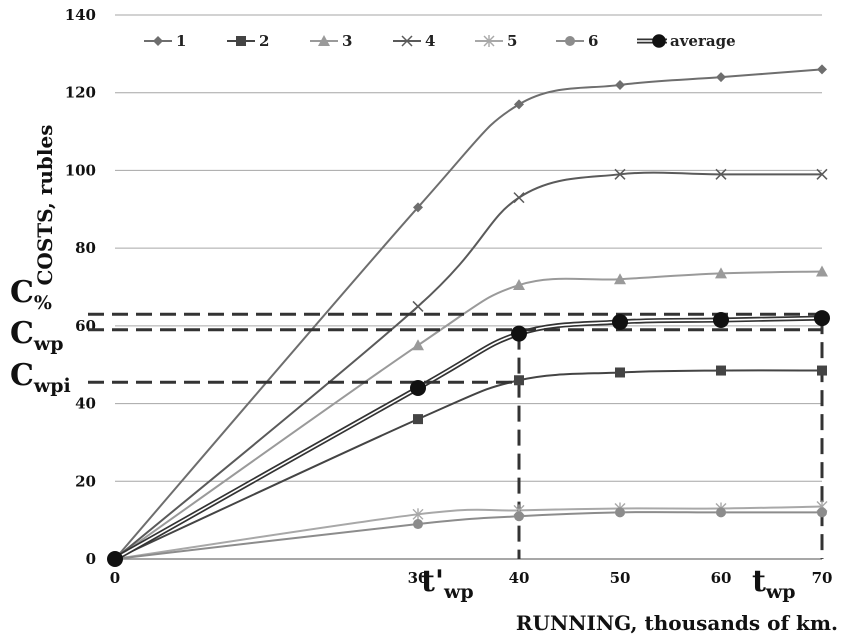  What do you see at coordinates (447, 583) in the screenshot?
I see `label-t-wp-prime: t'wp` at bounding box center [447, 583].